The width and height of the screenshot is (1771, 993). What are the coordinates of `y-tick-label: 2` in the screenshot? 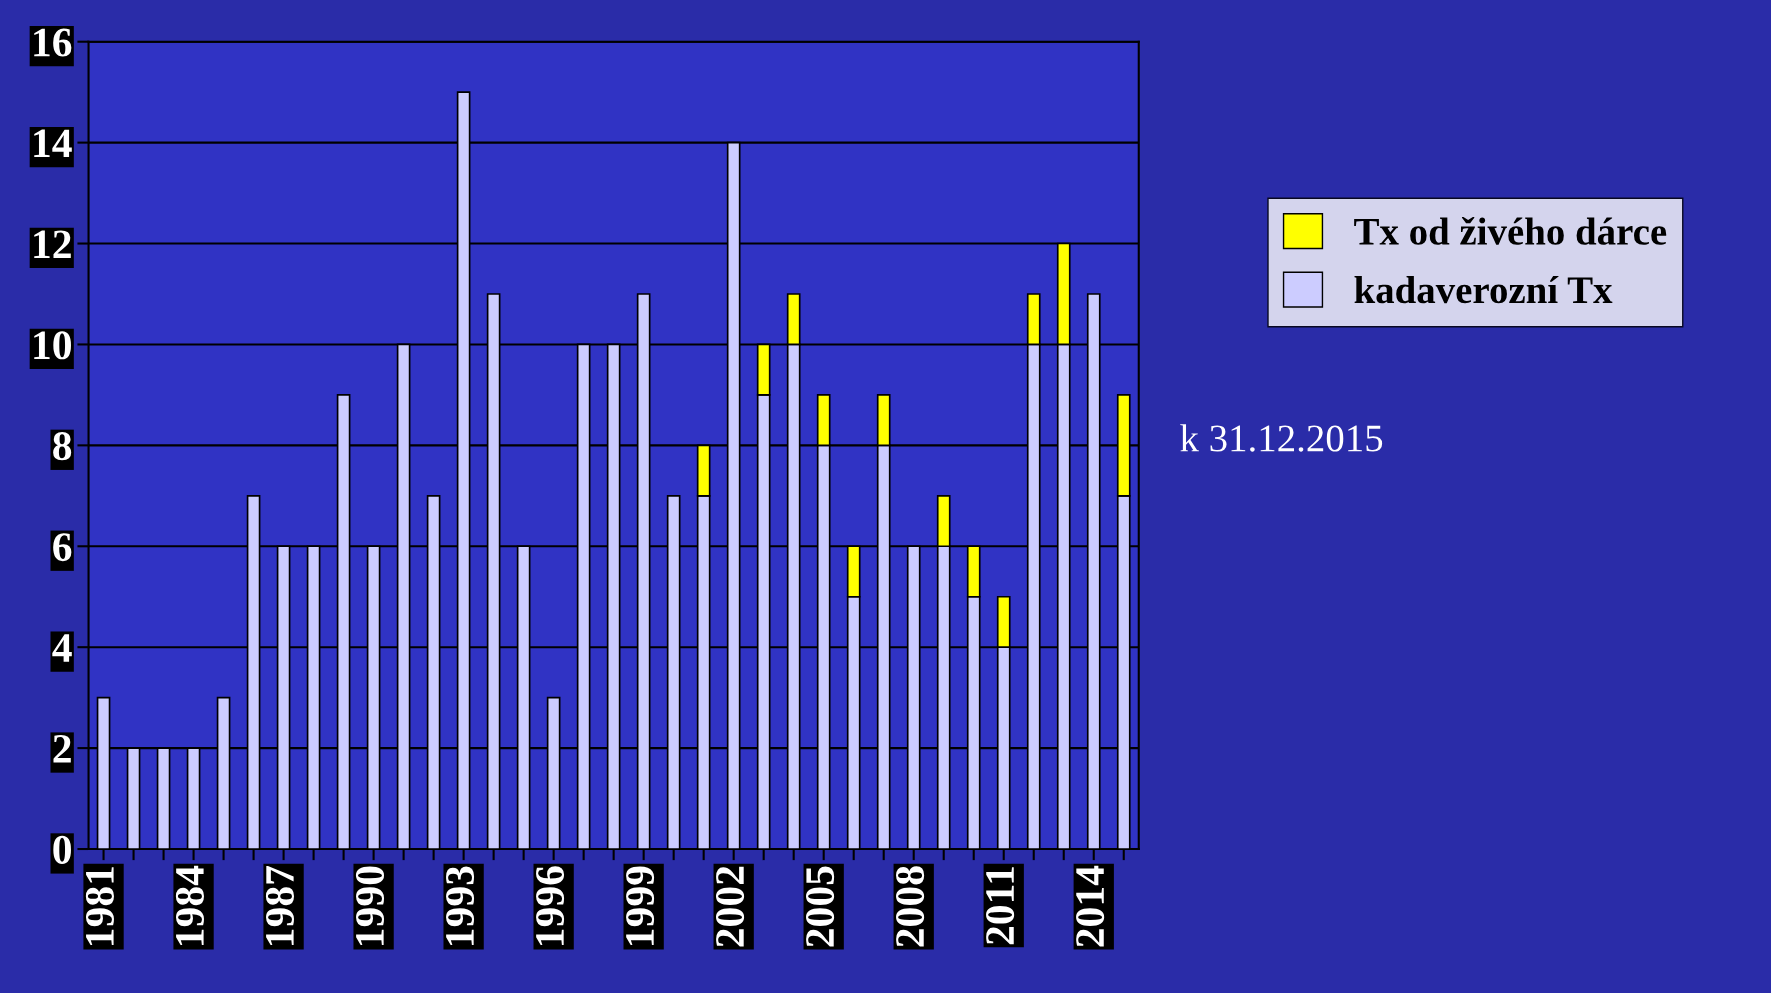 It's located at (62, 748).